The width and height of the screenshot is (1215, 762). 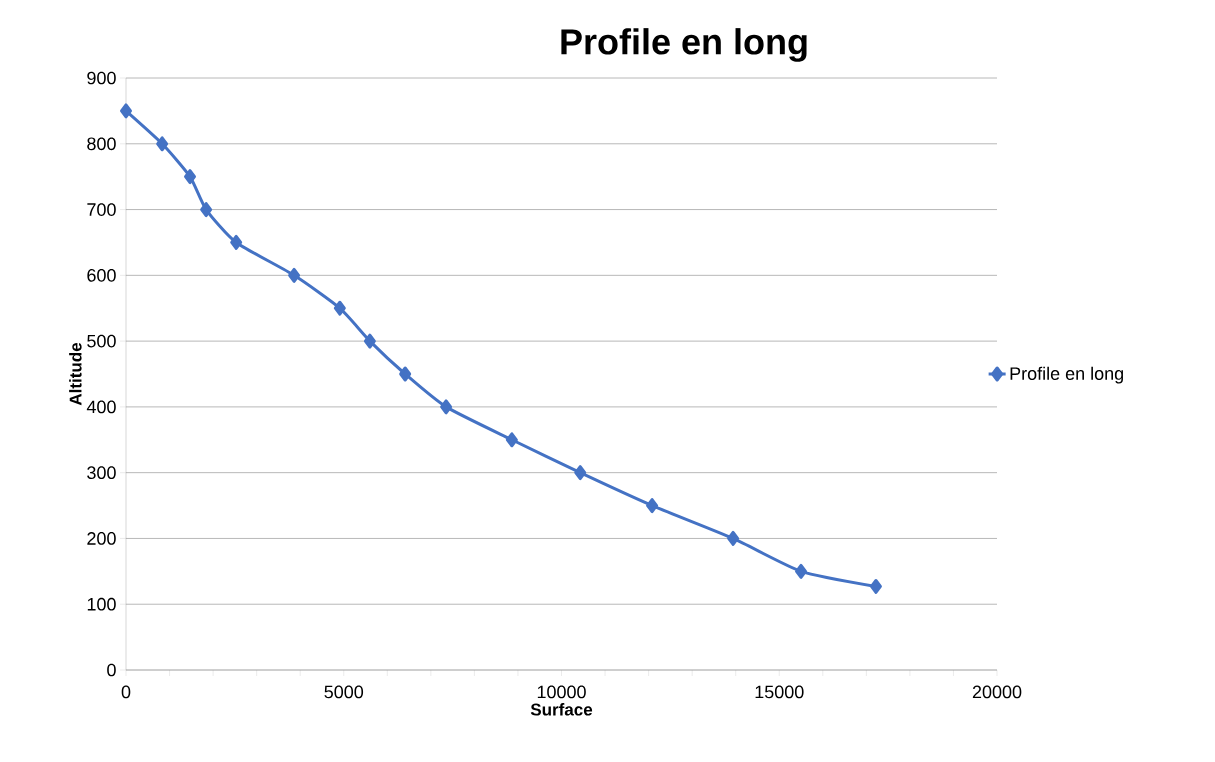 I want to click on y-tick-label: 700, so click(x=101, y=209).